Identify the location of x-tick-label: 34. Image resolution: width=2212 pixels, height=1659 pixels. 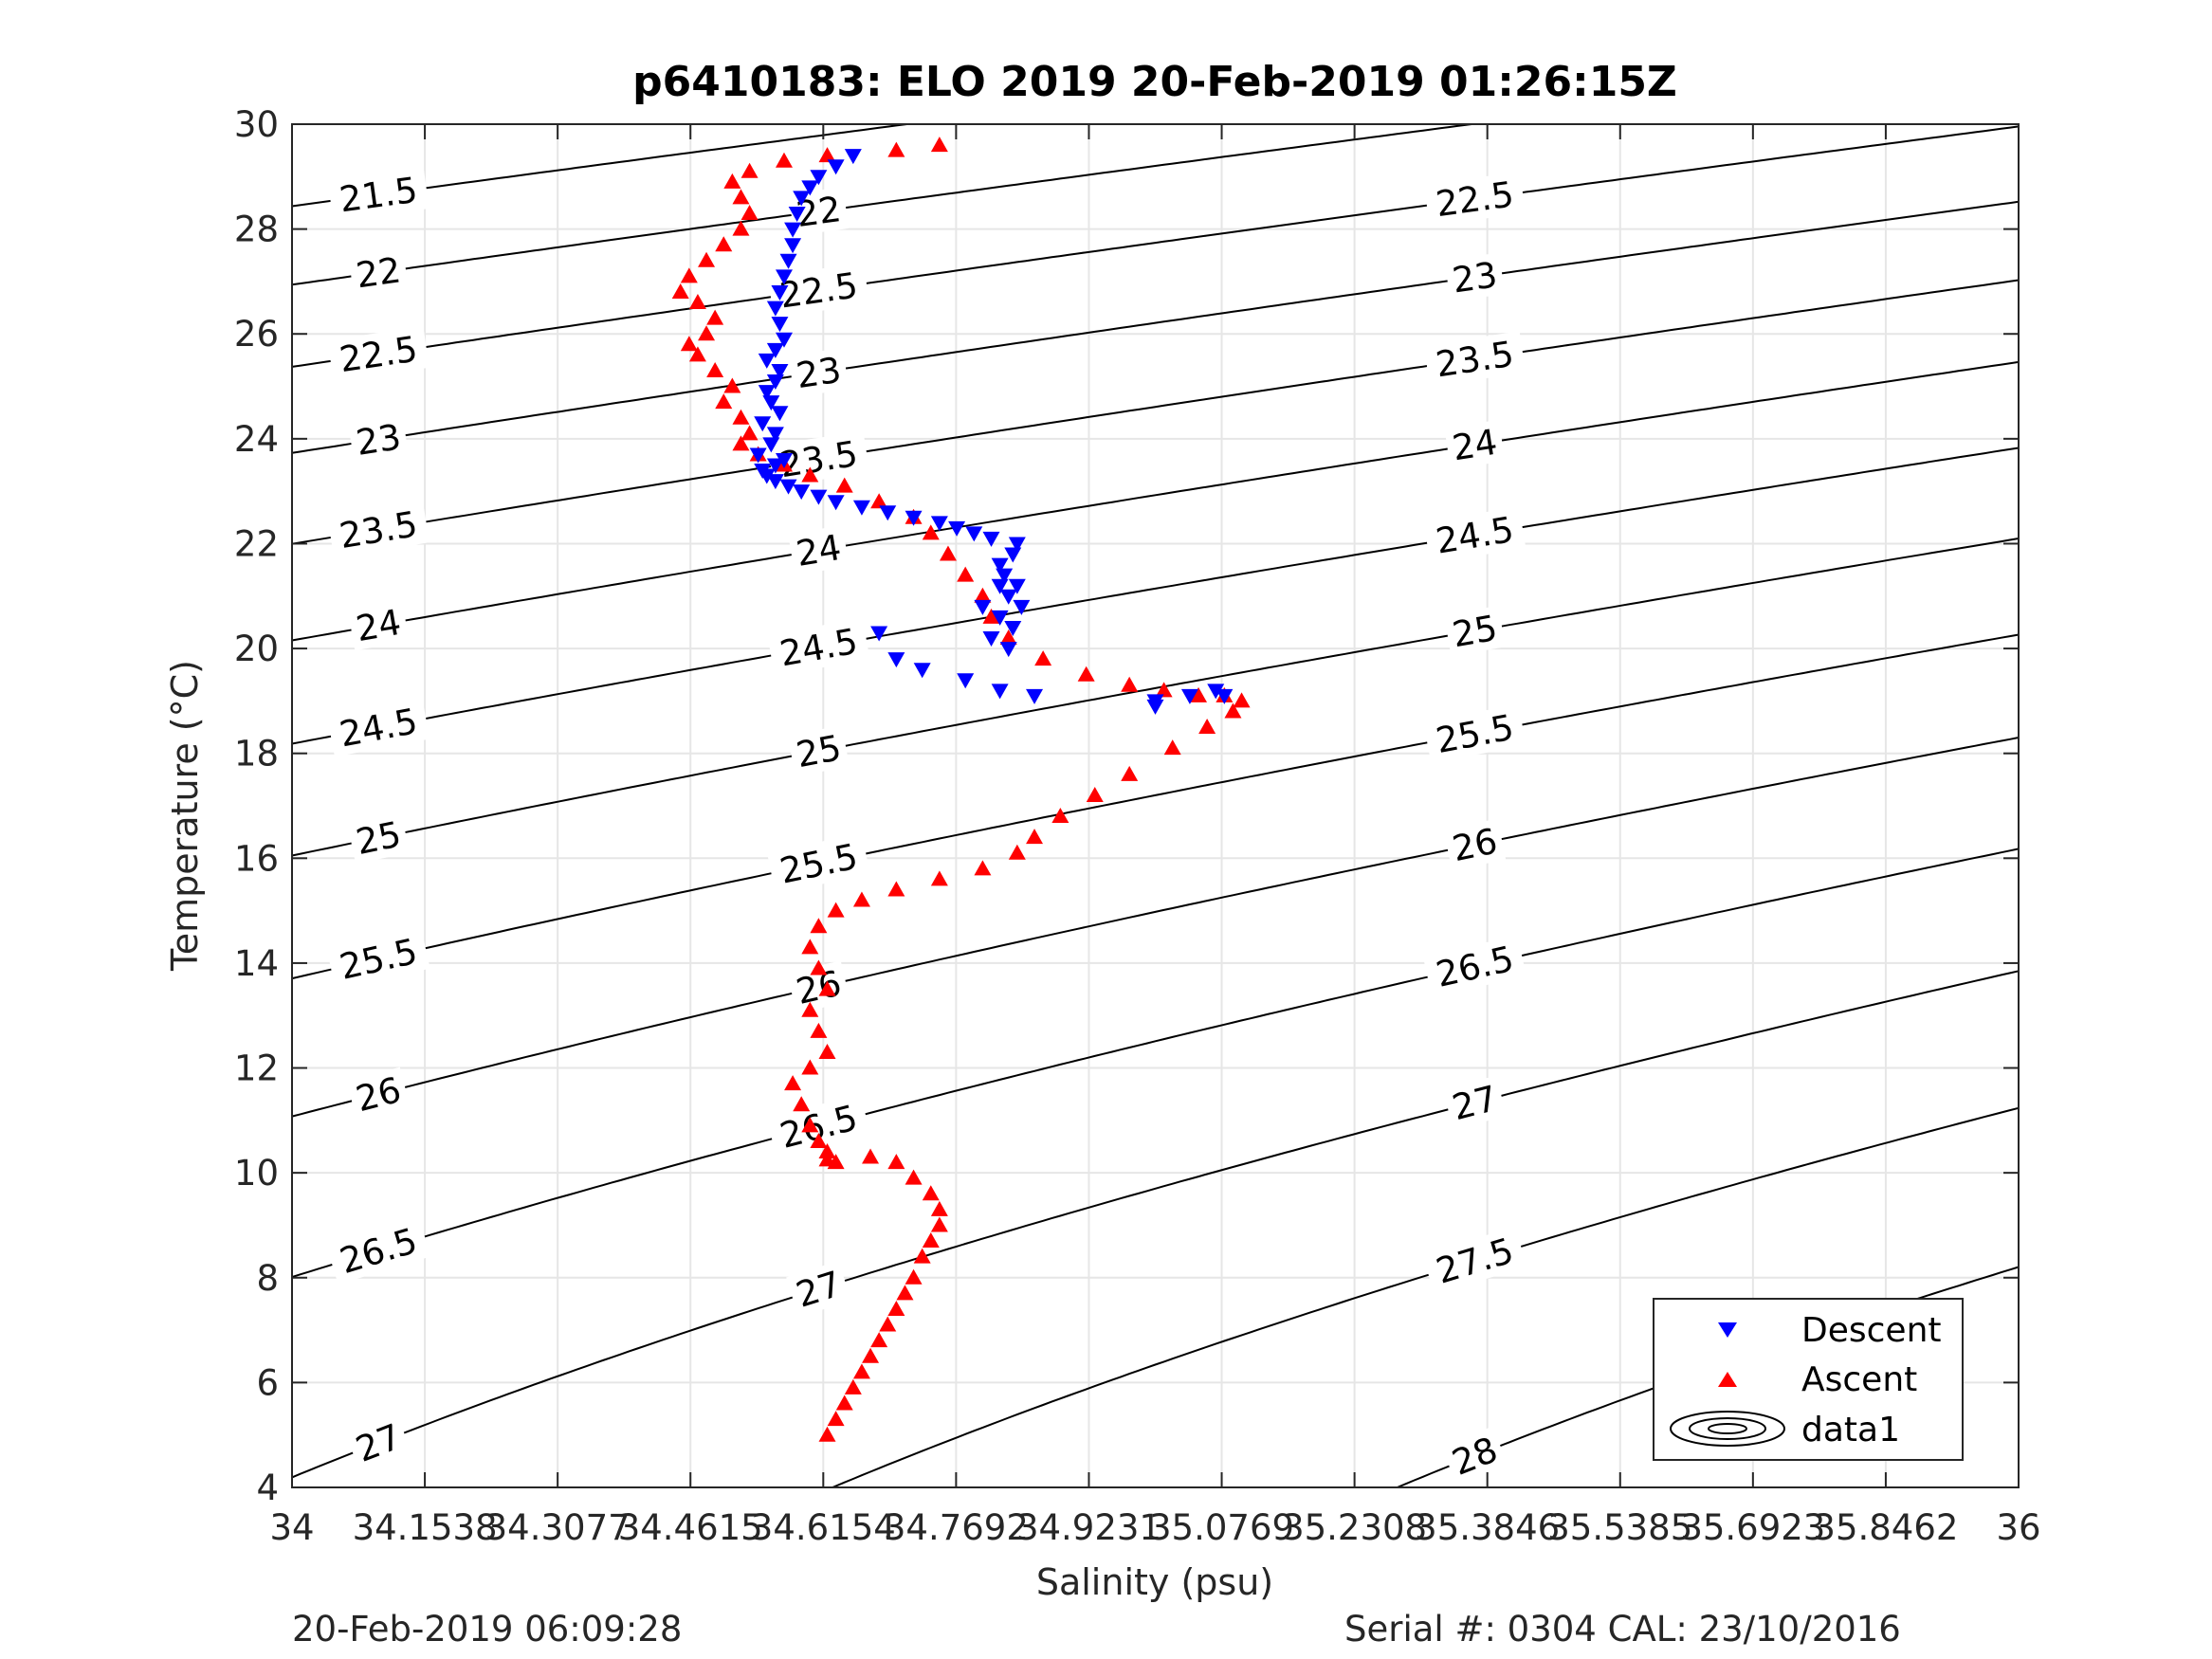
(291, 1527).